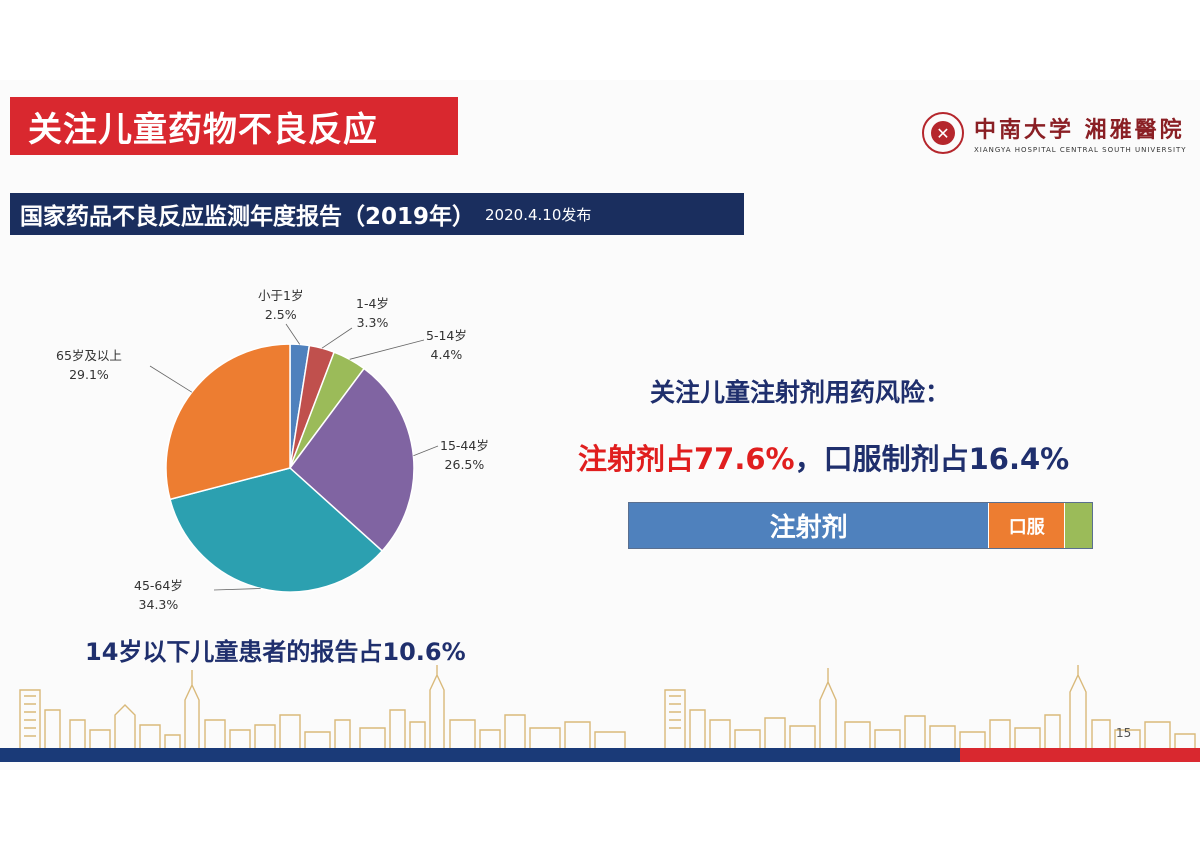  Describe the element at coordinates (1124, 733) in the screenshot. I see `page-number: 15` at that location.